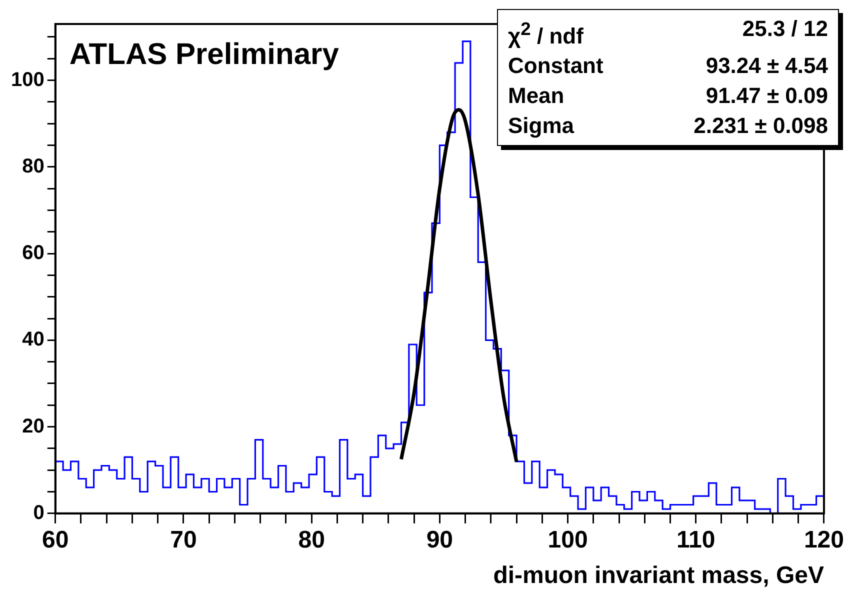  I want to click on annotation: Constant, so click(556, 66).